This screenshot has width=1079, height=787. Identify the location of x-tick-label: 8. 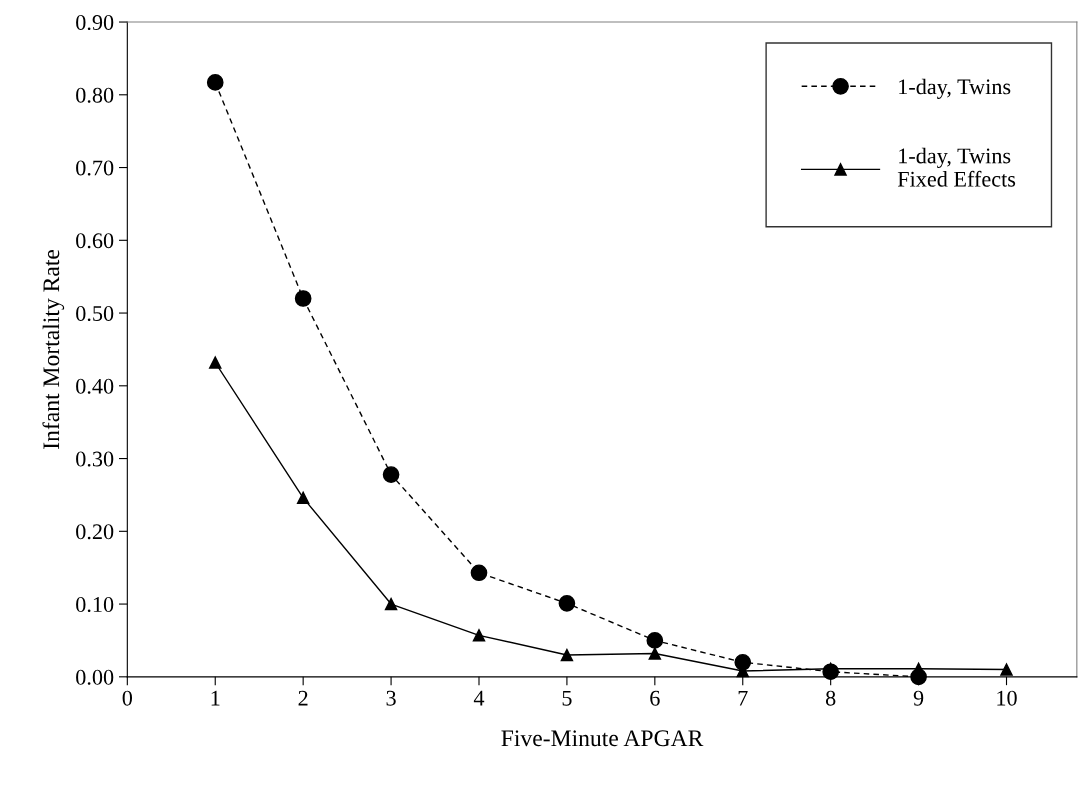
(830, 698).